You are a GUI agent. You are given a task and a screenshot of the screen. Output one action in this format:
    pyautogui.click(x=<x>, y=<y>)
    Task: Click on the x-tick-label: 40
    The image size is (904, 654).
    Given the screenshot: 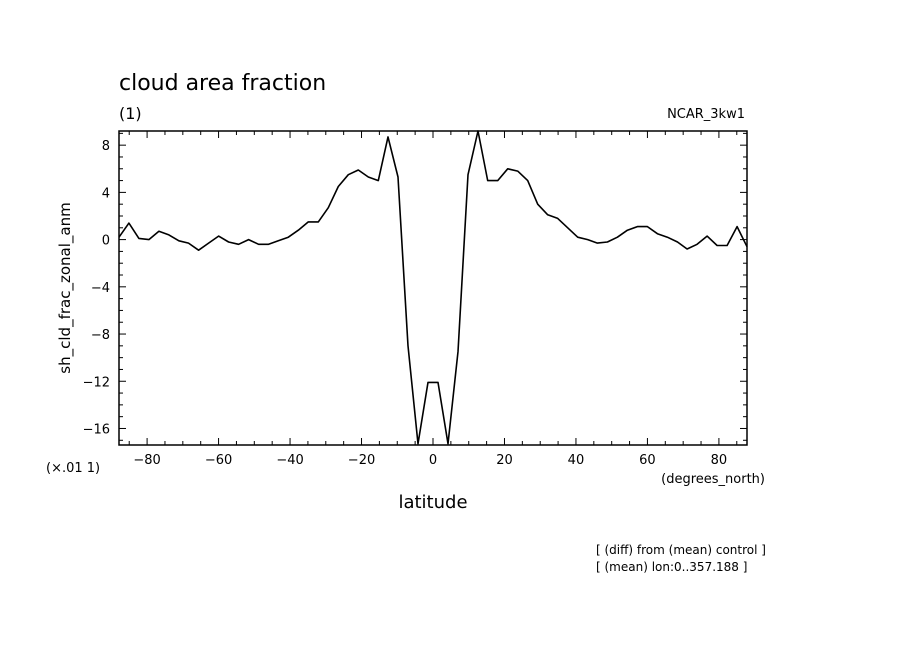 What is the action you would take?
    pyautogui.click(x=576, y=460)
    